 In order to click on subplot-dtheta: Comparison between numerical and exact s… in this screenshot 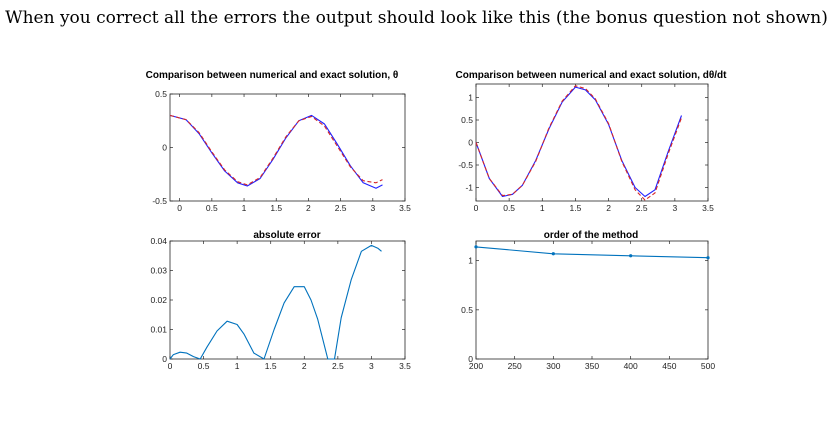, I will do `click(591, 141)`.